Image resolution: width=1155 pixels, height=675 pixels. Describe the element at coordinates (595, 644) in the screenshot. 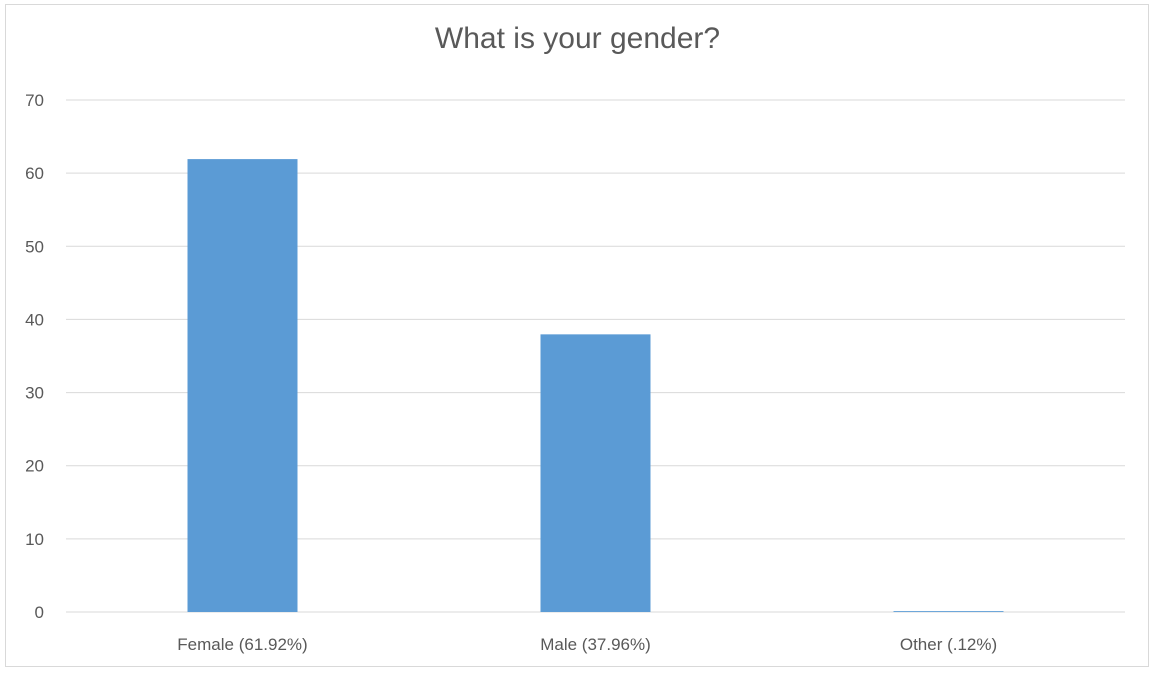

I see `x-category-label: Male (37.96%)` at that location.